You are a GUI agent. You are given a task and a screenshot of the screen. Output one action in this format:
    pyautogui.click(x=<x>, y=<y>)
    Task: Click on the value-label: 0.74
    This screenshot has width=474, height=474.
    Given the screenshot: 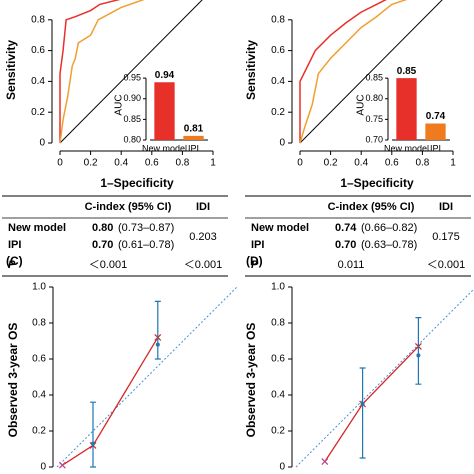 What is the action you would take?
    pyautogui.click(x=436, y=116)
    